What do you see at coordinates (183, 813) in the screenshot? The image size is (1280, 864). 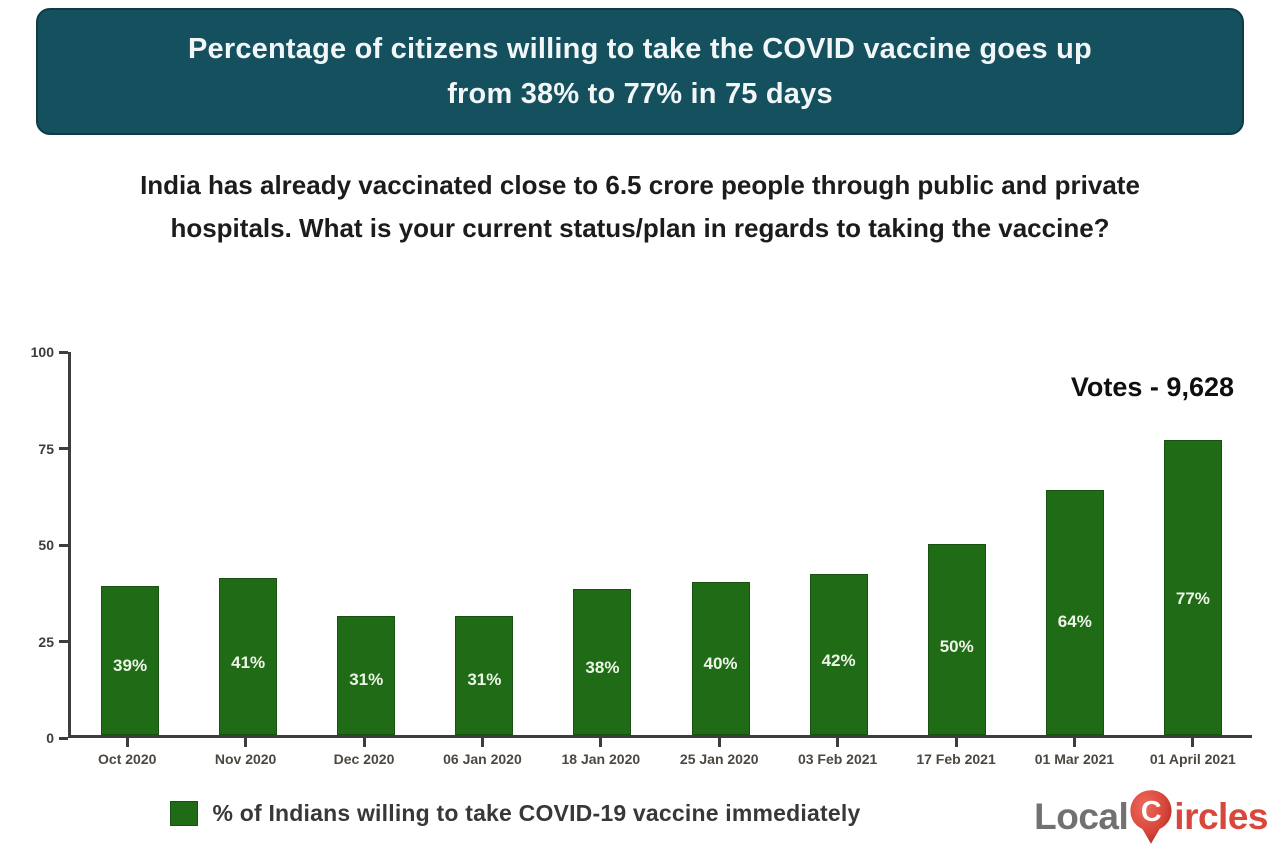 I see `legend-swatch` at bounding box center [183, 813].